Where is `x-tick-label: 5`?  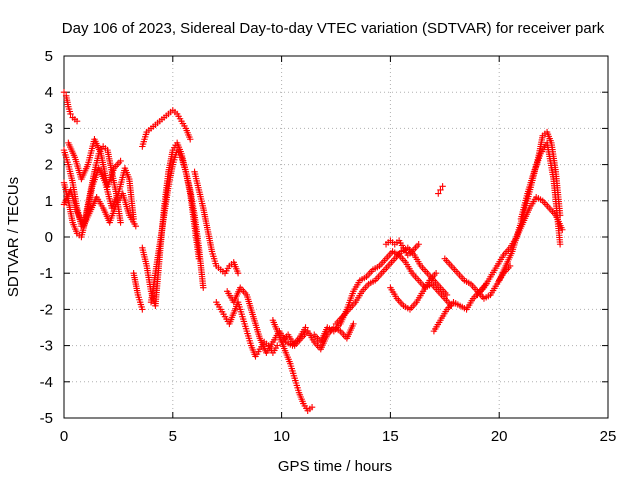 x-tick-label: 5 is located at coordinates (173, 436).